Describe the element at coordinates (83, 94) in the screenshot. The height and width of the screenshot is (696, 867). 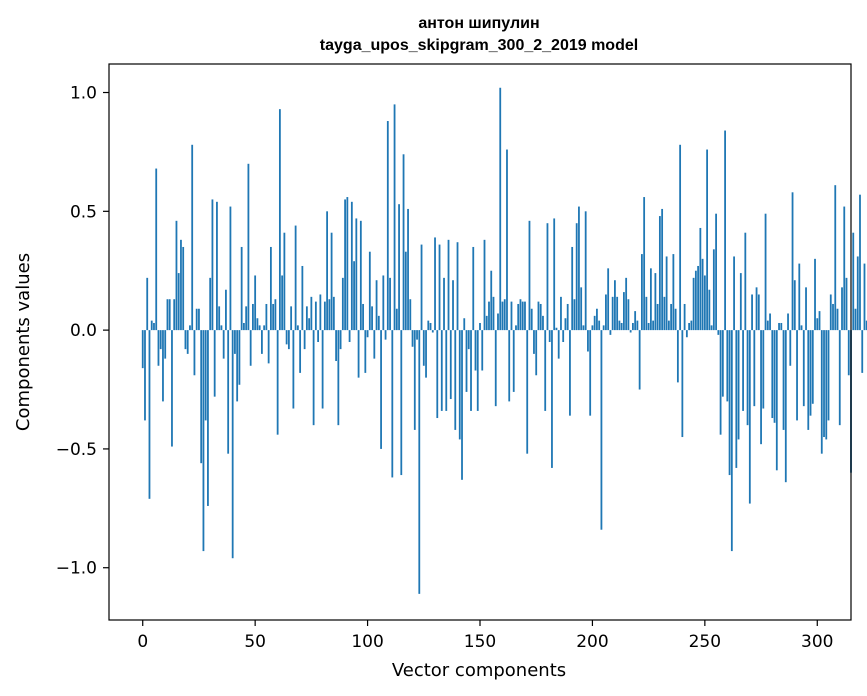
I see `y-tick-label: 1.0` at that location.